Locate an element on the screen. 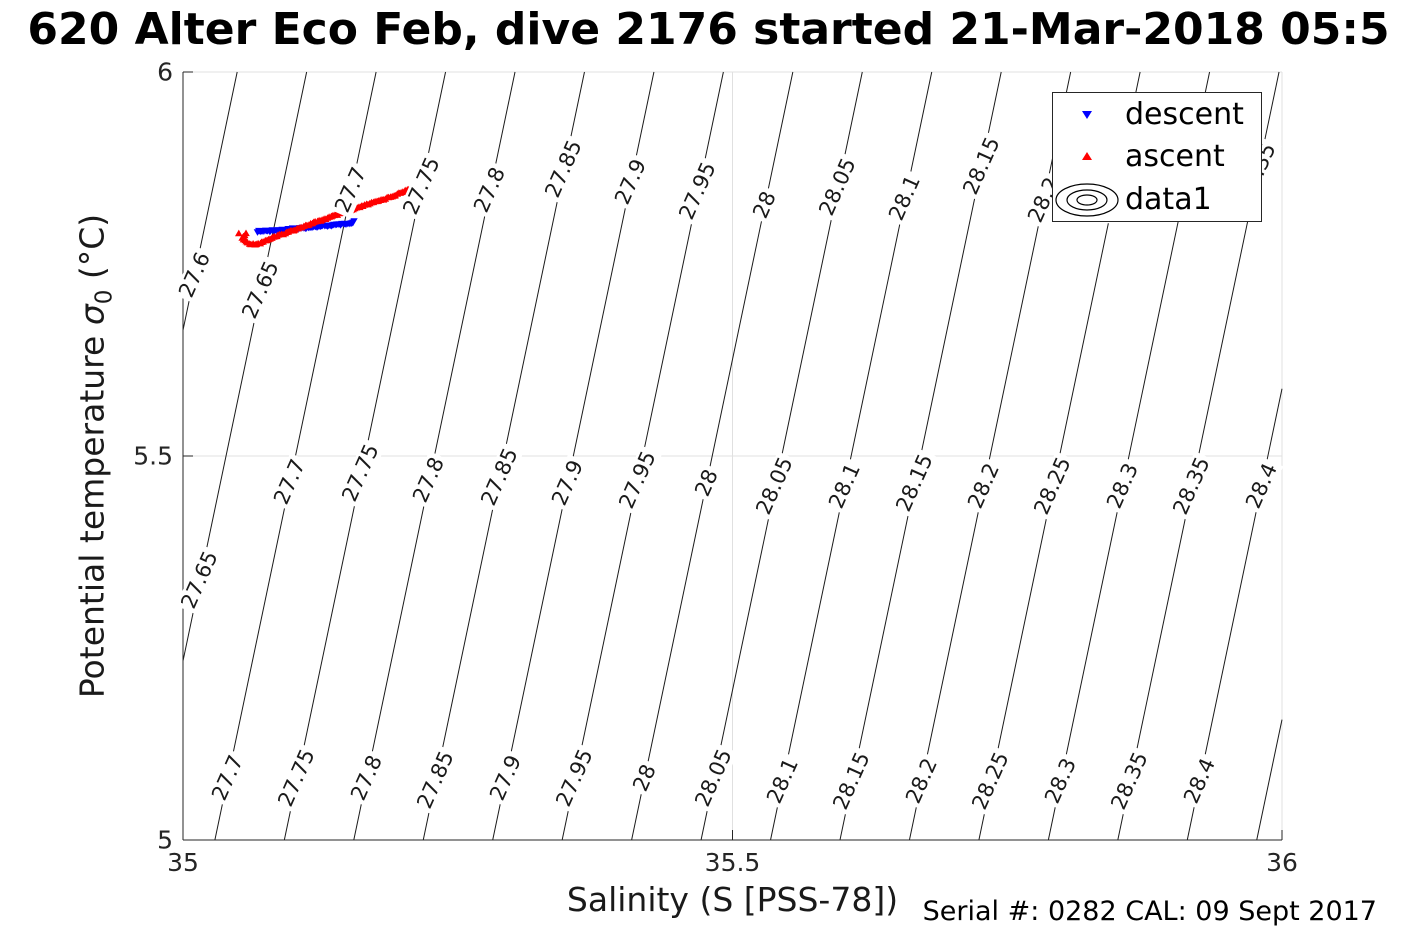 Image resolution: width=1417 pixels, height=945 pixels. contour-rings-icon is located at coordinates (1087, 200).